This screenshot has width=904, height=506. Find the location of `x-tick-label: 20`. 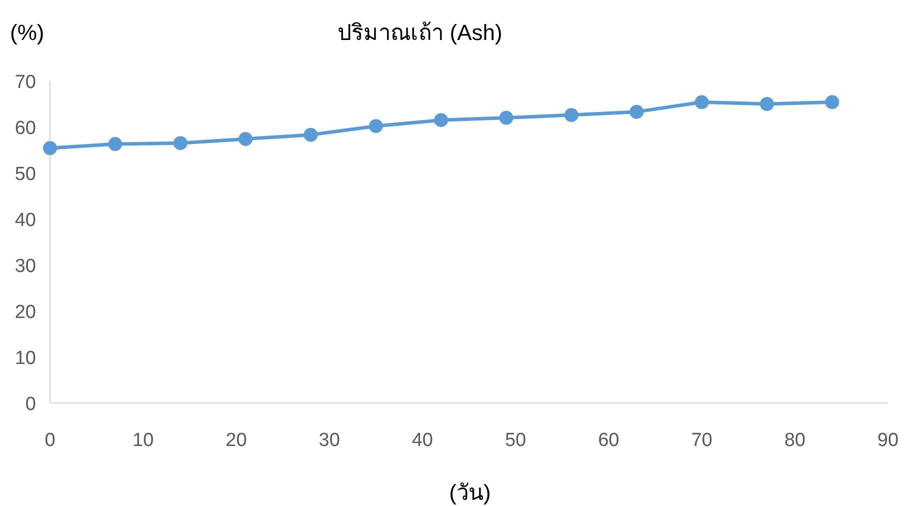

x-tick-label: 20 is located at coordinates (236, 440).